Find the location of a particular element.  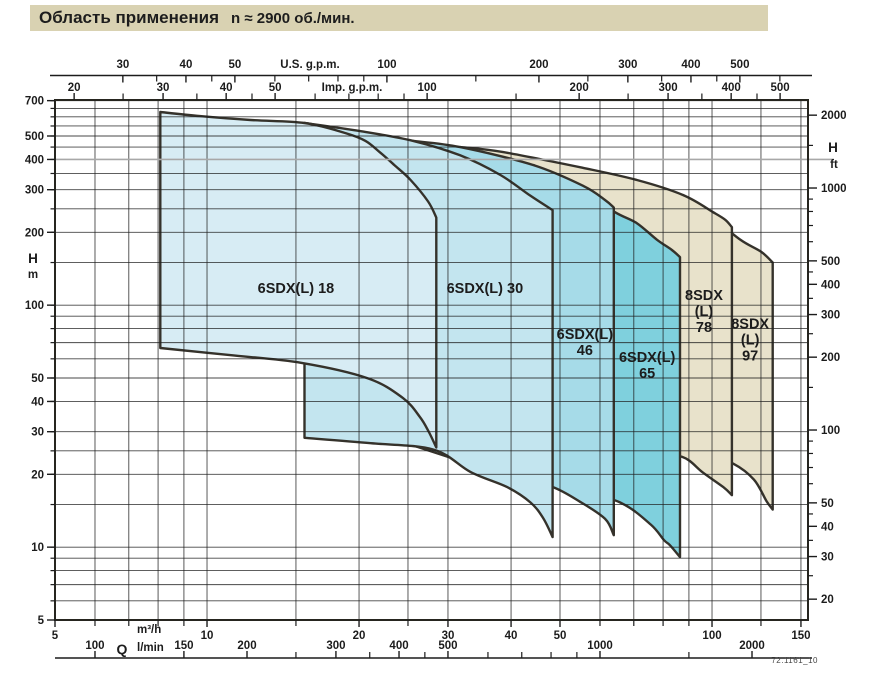

title-bar: Область применения n ≈ 2900 об./мин. is located at coordinates (399, 18).